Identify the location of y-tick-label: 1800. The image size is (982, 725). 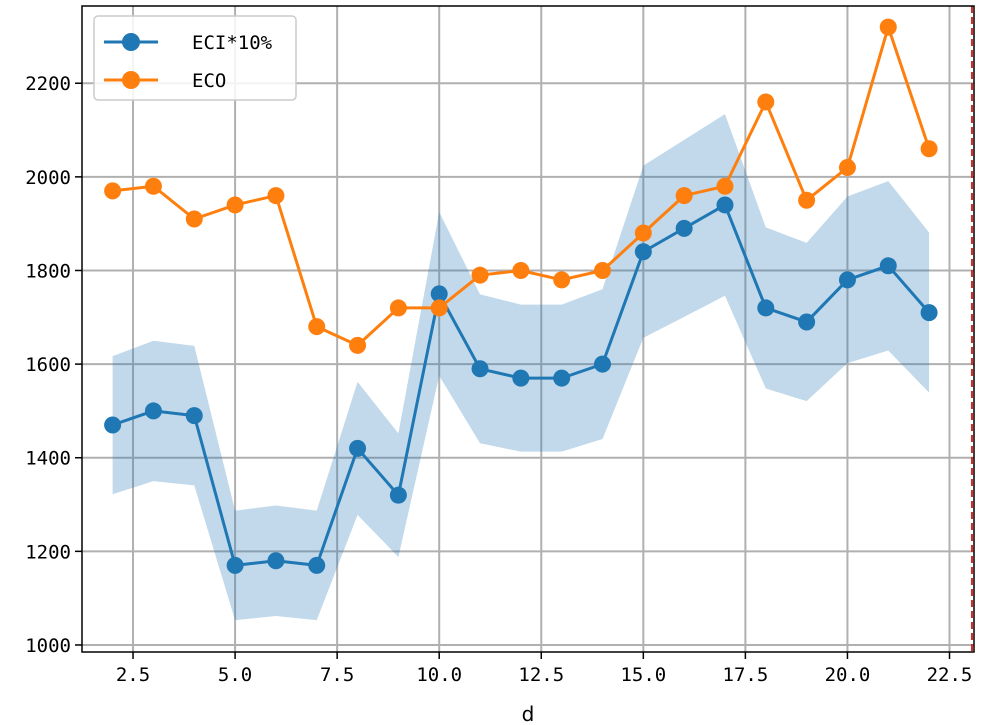
(48, 271).